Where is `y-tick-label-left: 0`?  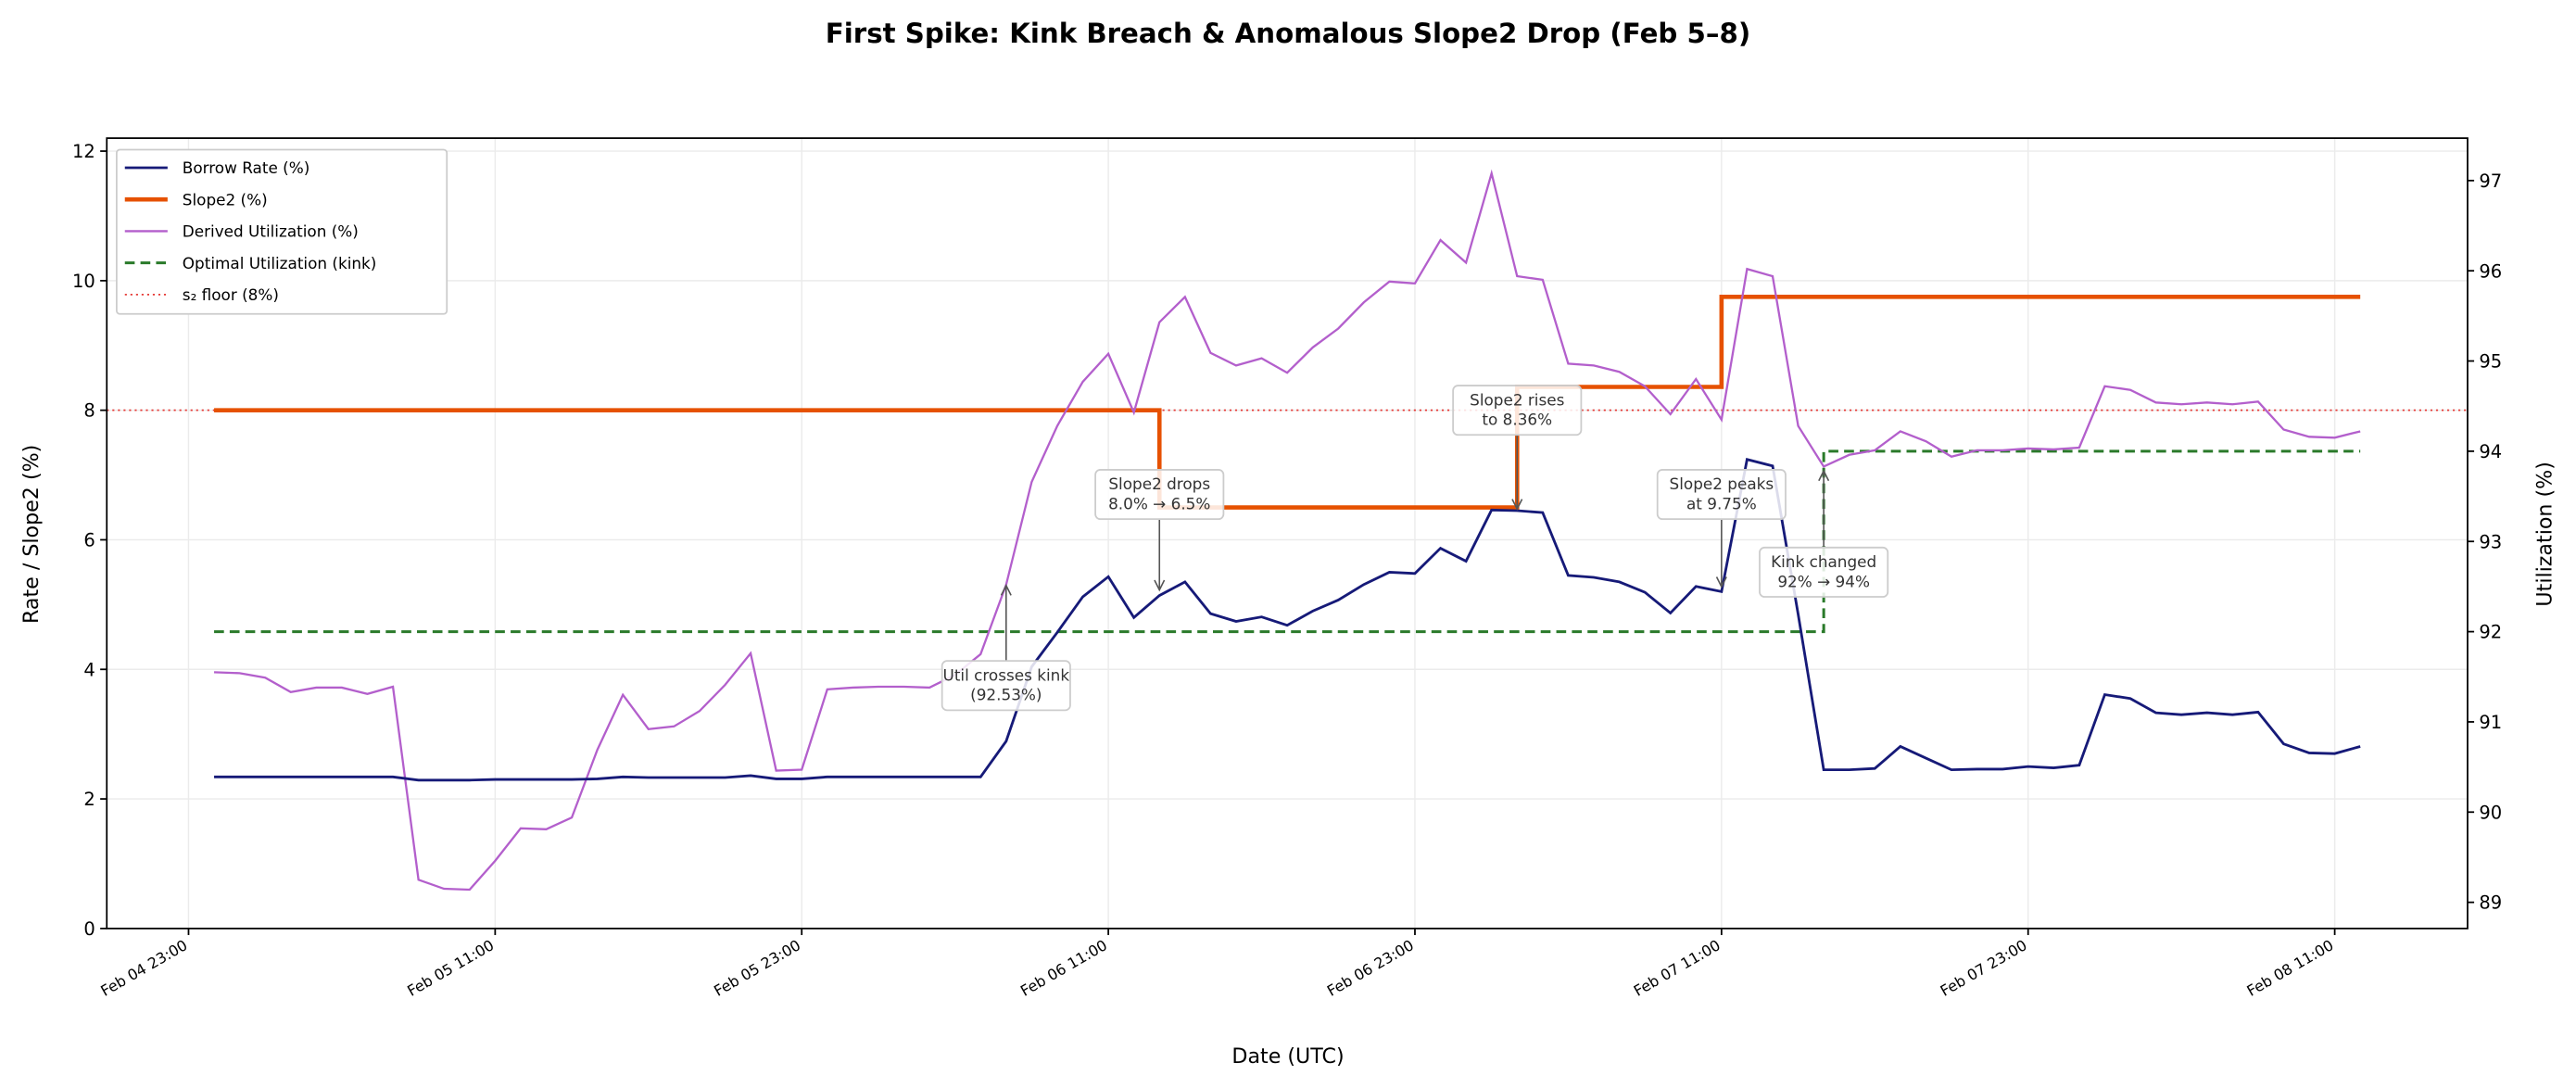 y-tick-label-left: 0 is located at coordinates (89, 929).